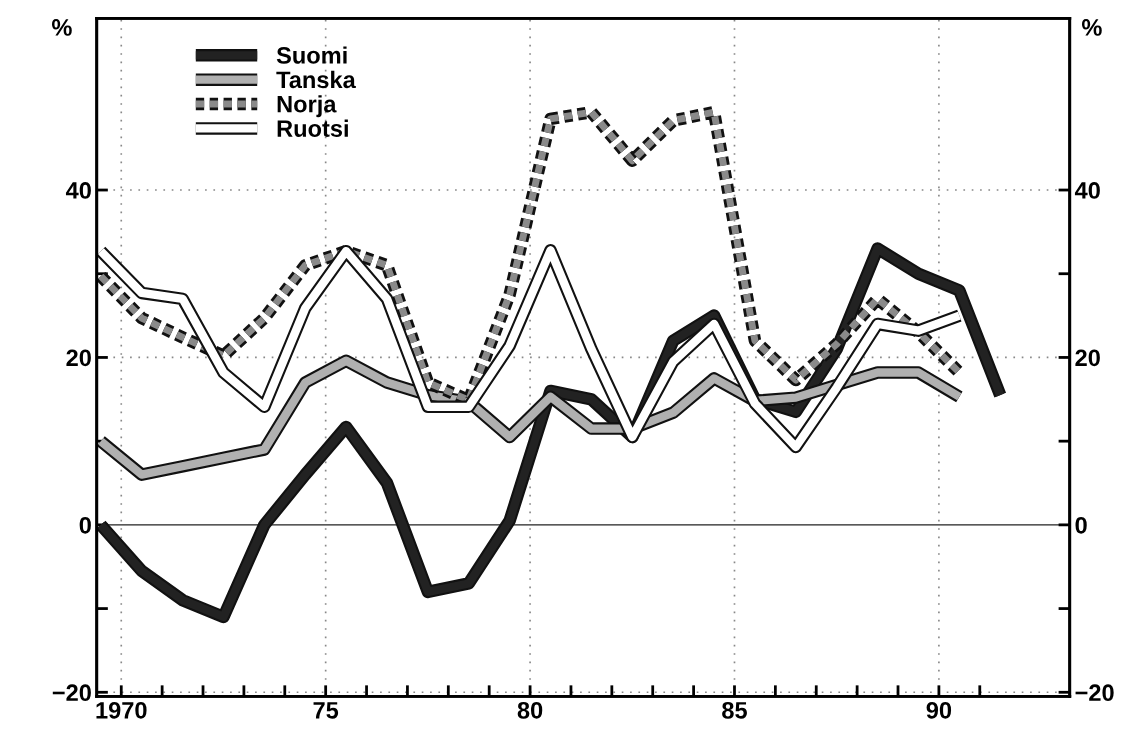 This screenshot has width=1138, height=737. I want to click on legend-label: Ruotsi, so click(312, 128).